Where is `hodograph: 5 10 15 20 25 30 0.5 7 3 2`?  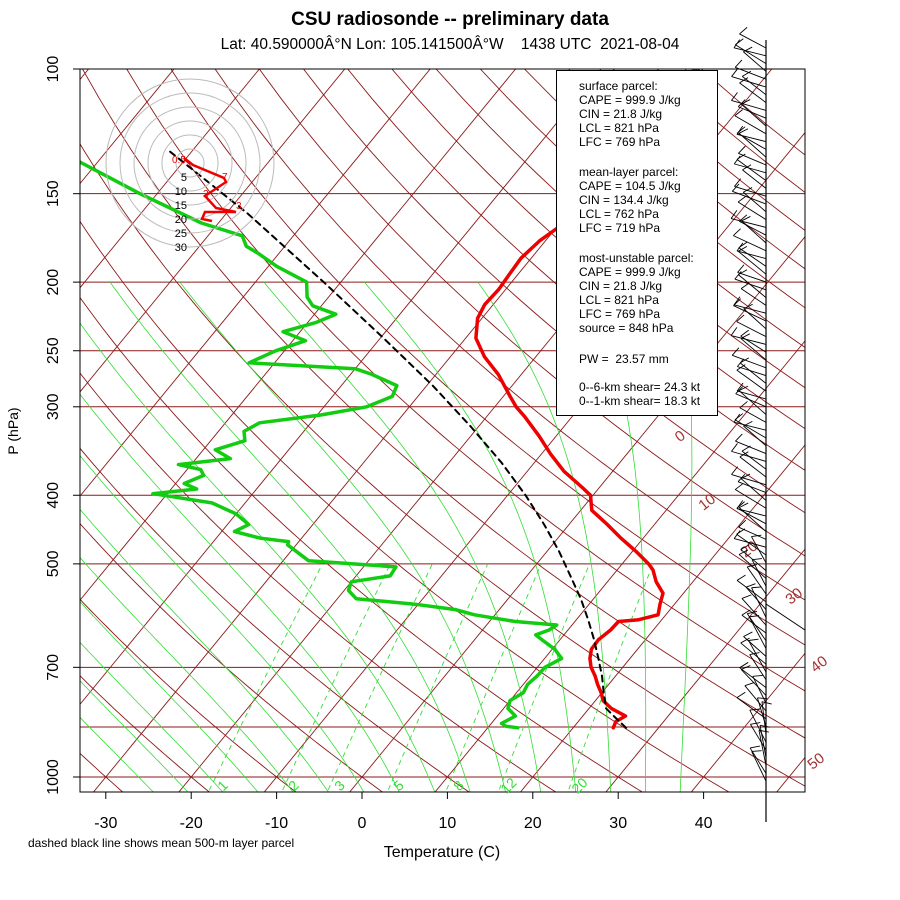 hodograph: 5 10 15 20 25 30 0.5 7 3 2 is located at coordinates (190, 166).